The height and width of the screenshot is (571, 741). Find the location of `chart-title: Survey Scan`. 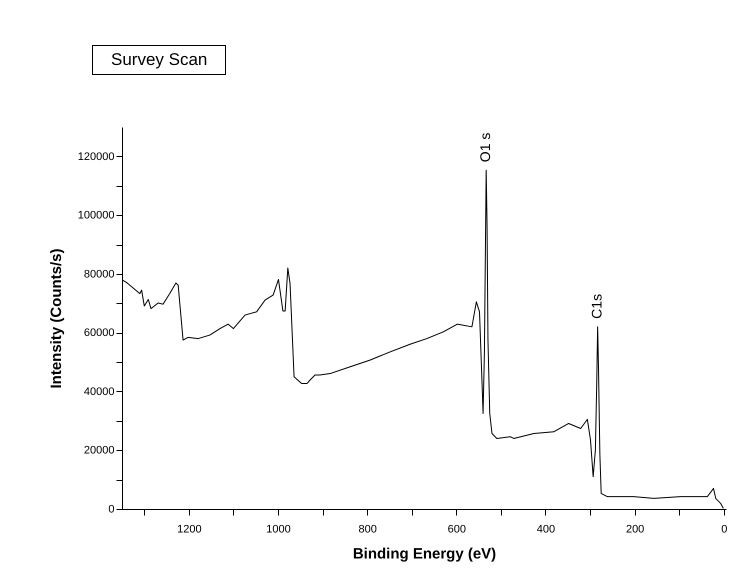

chart-title: Survey Scan is located at coordinates (159, 60).